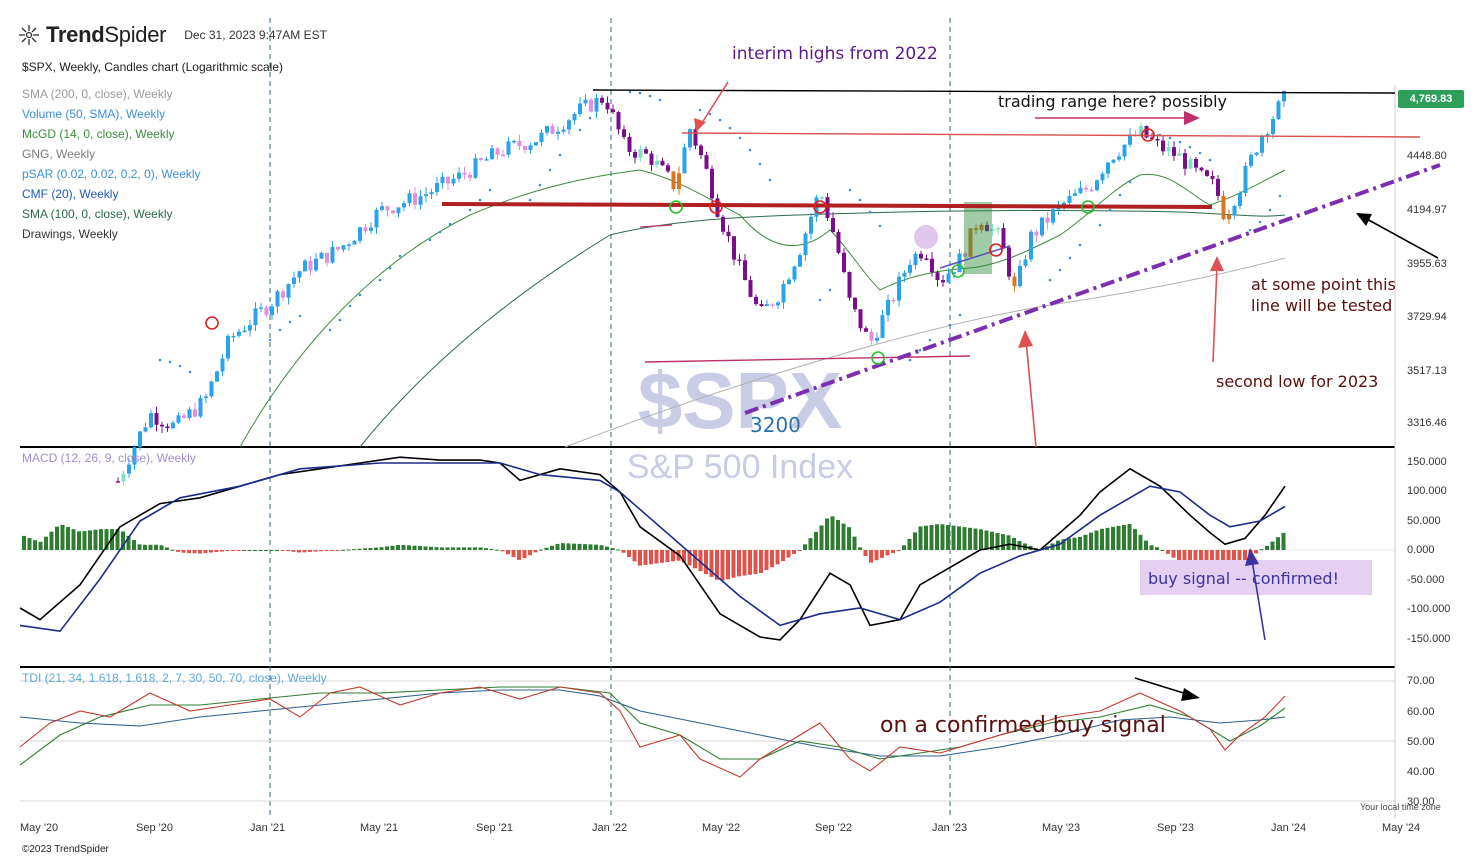 This screenshot has height=860, width=1481. Describe the element at coordinates (1321, 305) in the screenshot. I see `annotation-line-tested-2: line will be tested` at that location.